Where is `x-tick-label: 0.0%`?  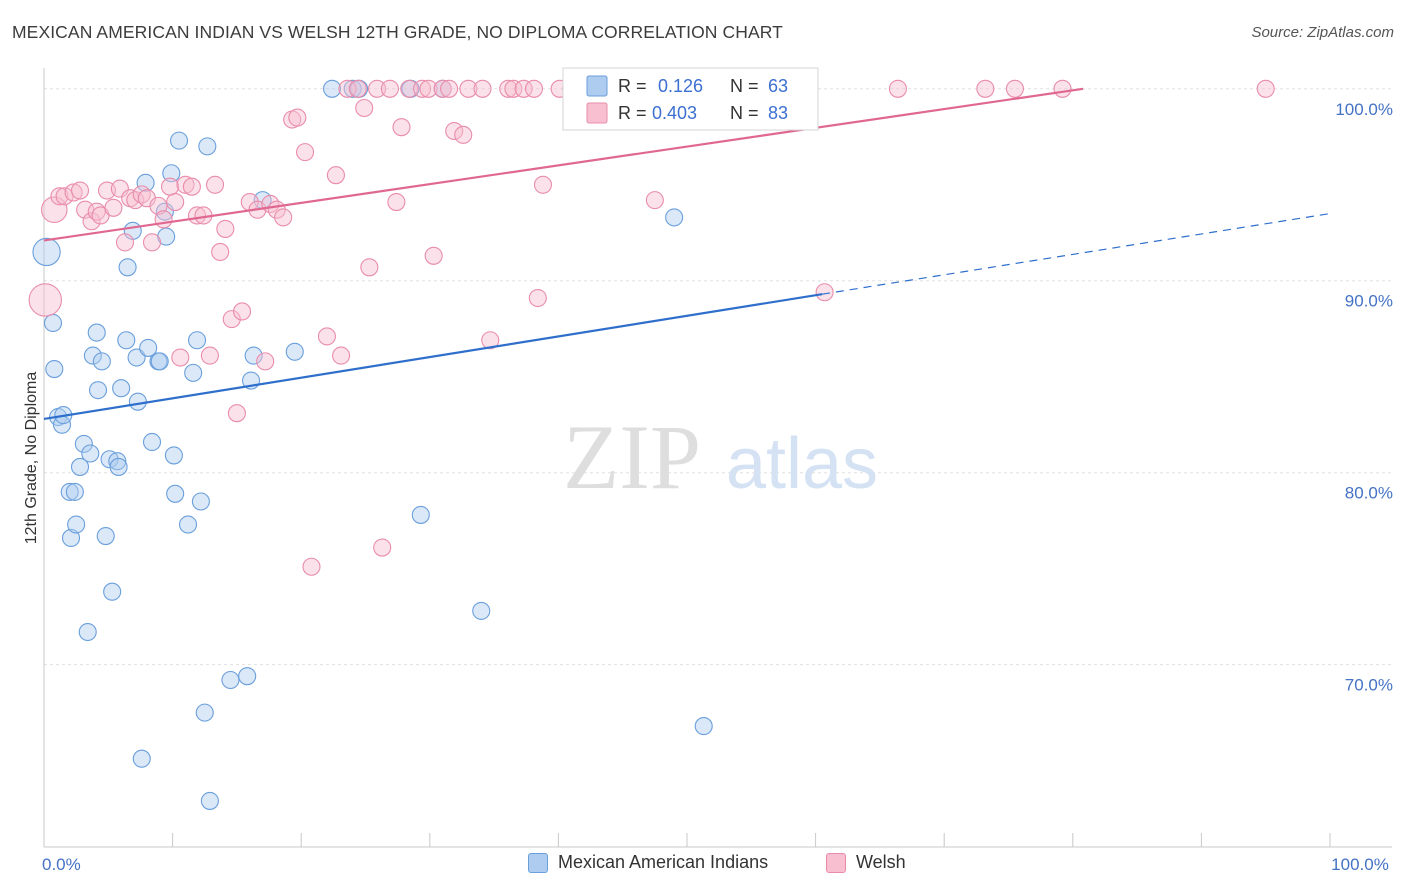
x-tick-label: 0.0% is located at coordinates (61, 864).